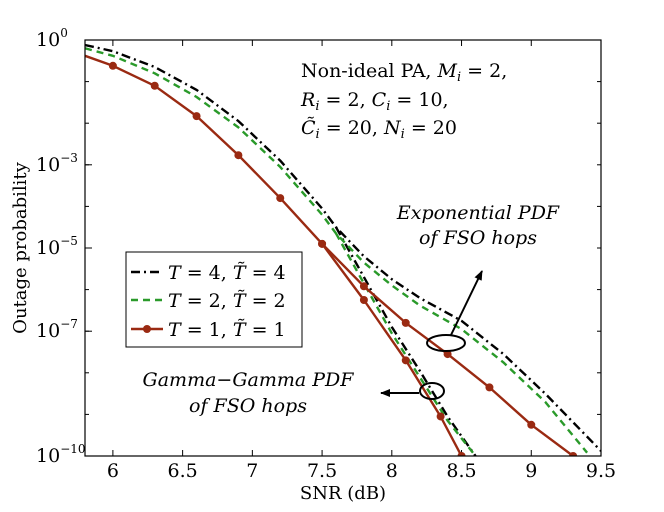 Image resolution: width=664 pixels, height=512 pixels. What do you see at coordinates (252, 471) in the screenshot?
I see `x-tick-label: 7` at bounding box center [252, 471].